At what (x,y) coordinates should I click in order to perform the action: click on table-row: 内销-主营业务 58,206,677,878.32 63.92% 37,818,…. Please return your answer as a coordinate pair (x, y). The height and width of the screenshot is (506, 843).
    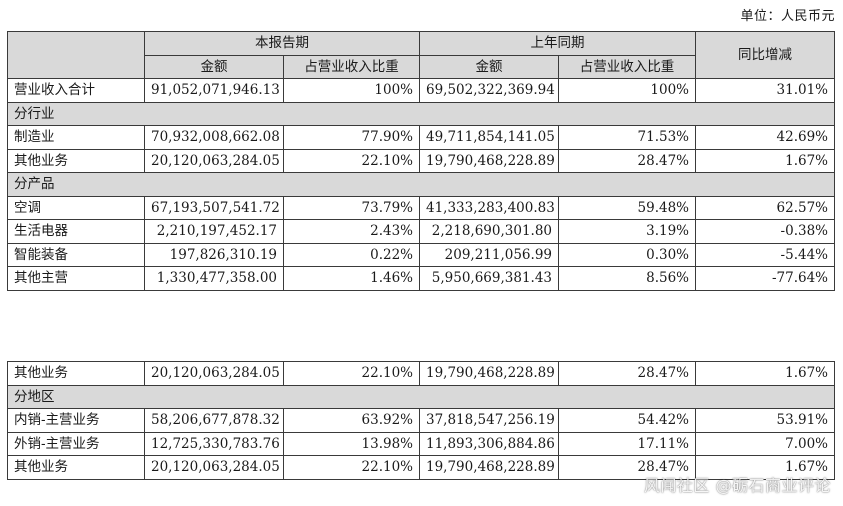
    Looking at the image, I should click on (421, 420).